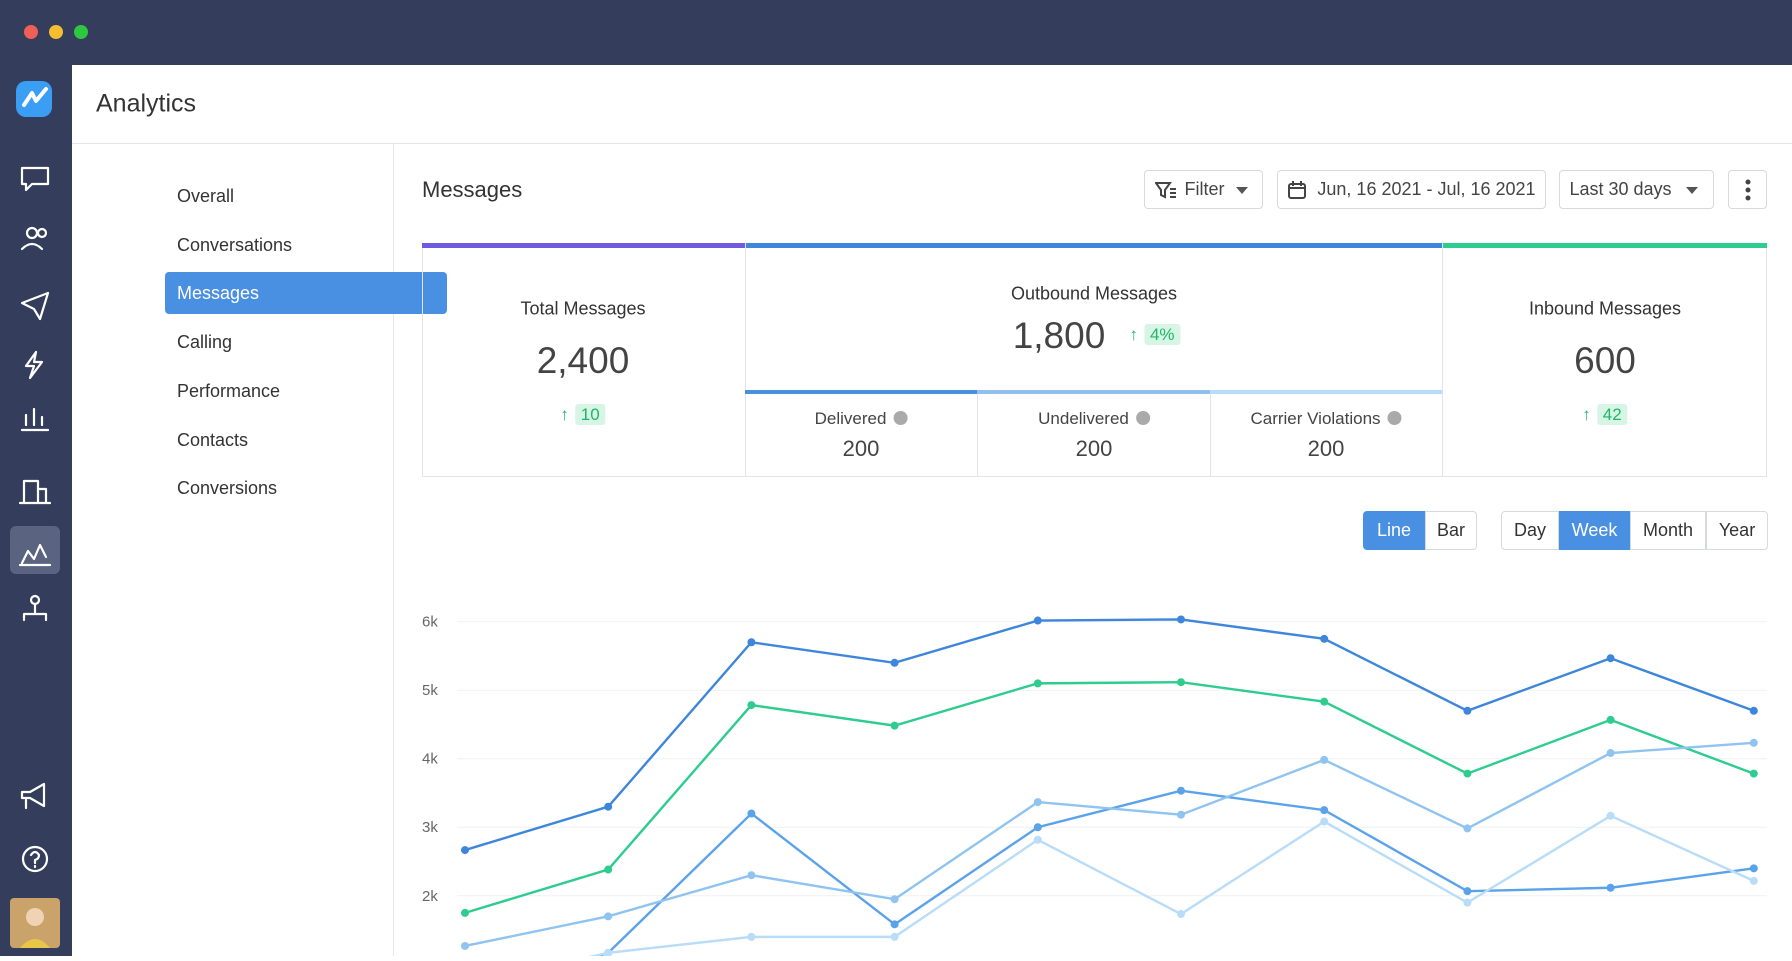  What do you see at coordinates (1059, 335) in the screenshot?
I see `stat-value: 1,800` at bounding box center [1059, 335].